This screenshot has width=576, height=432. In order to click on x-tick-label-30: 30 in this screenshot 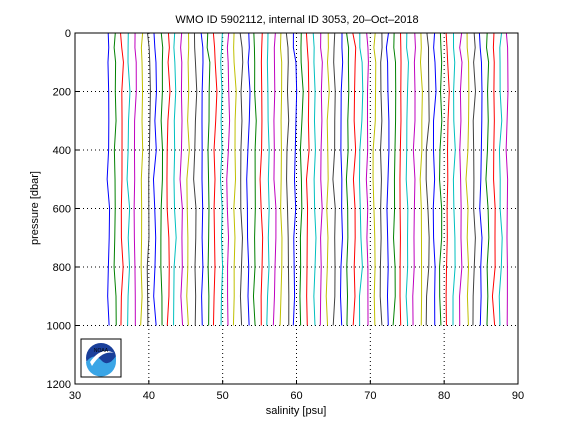, I will do `click(75, 396)`.